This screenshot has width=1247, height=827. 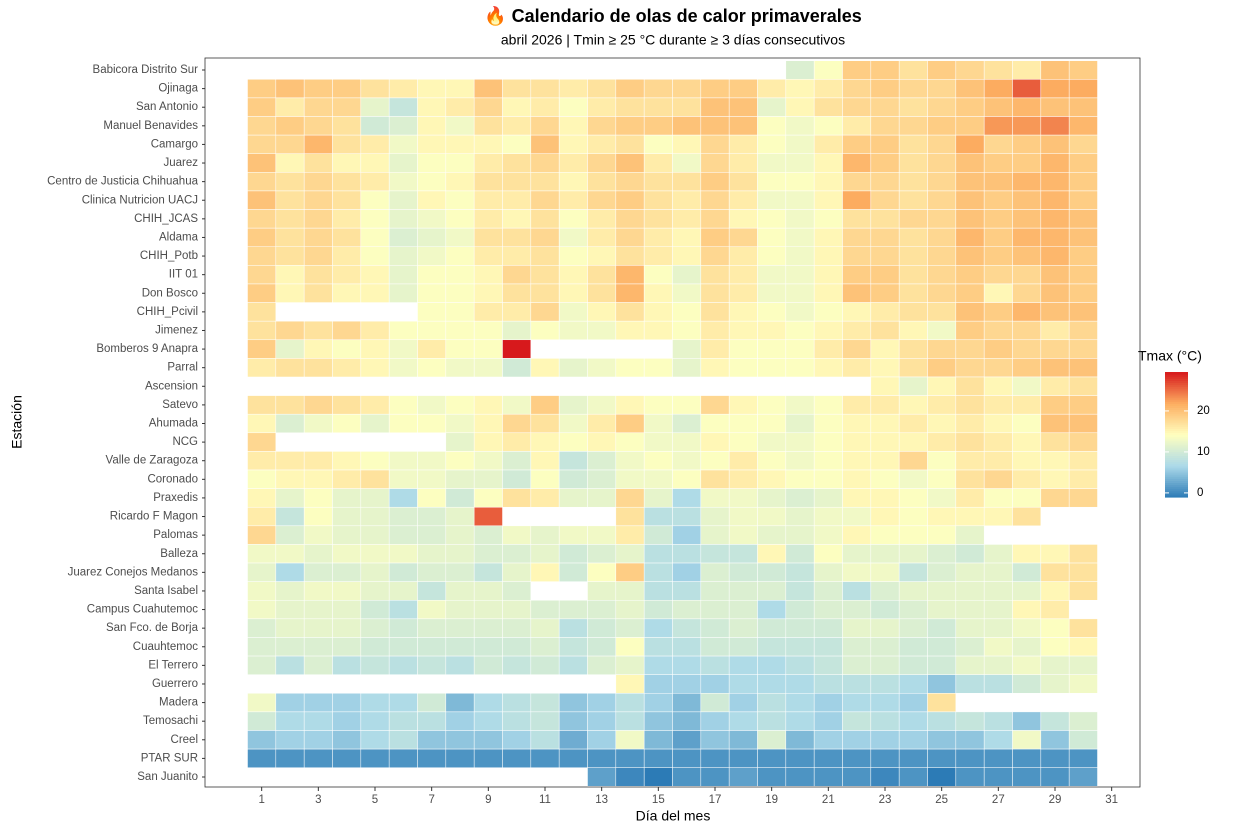 I want to click on y-tick-label: Coronado, so click(x=172, y=479).